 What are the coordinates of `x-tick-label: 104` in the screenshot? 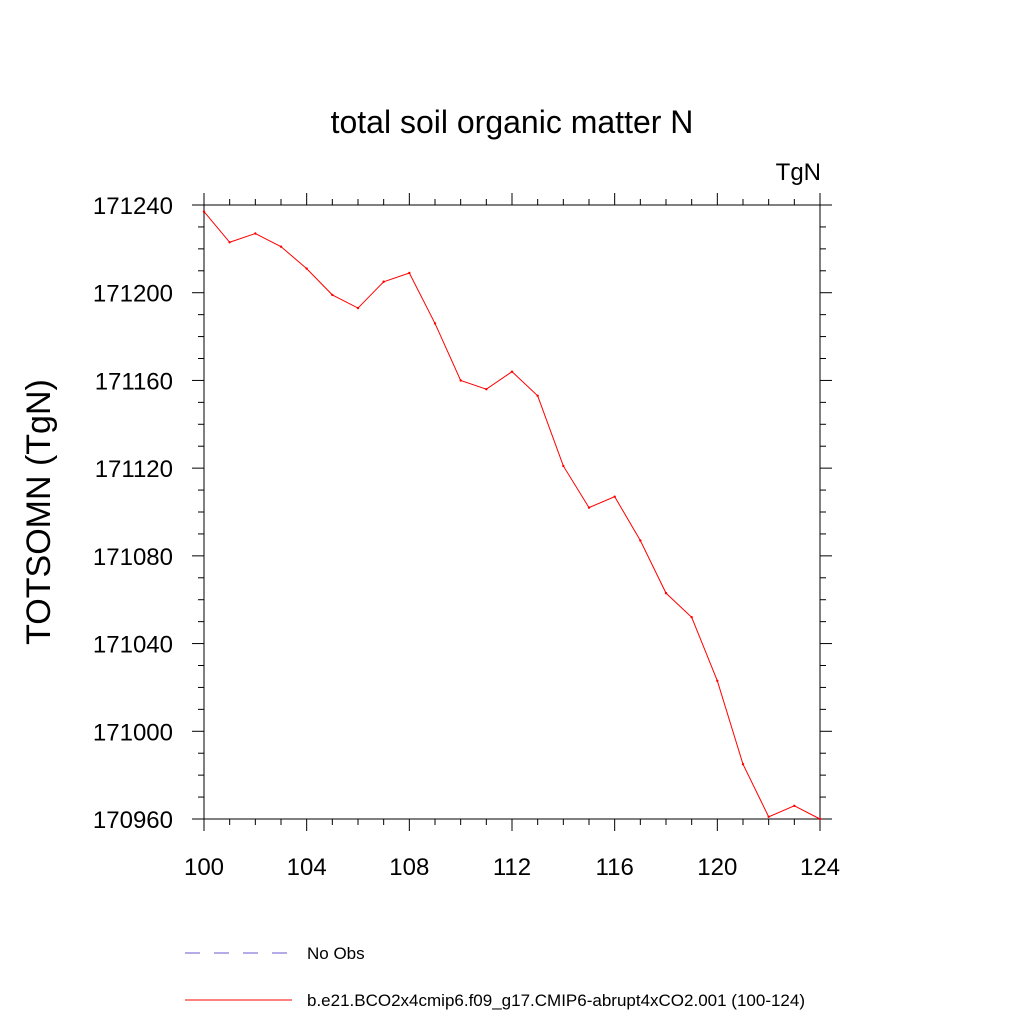 It's located at (307, 867).